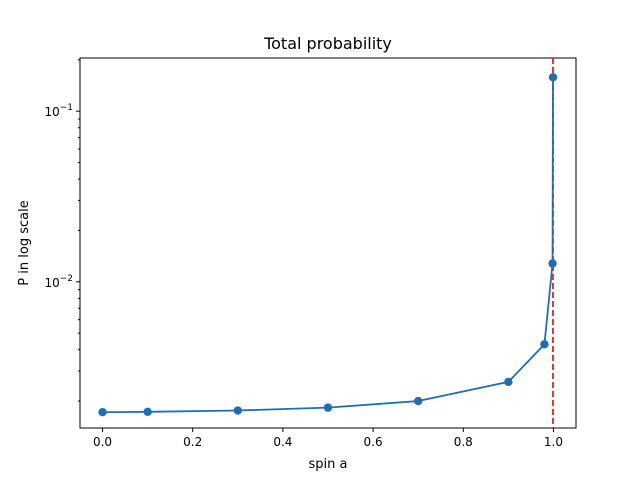 The image size is (640, 480). What do you see at coordinates (328, 464) in the screenshot?
I see `x-axis-label: spin a` at bounding box center [328, 464].